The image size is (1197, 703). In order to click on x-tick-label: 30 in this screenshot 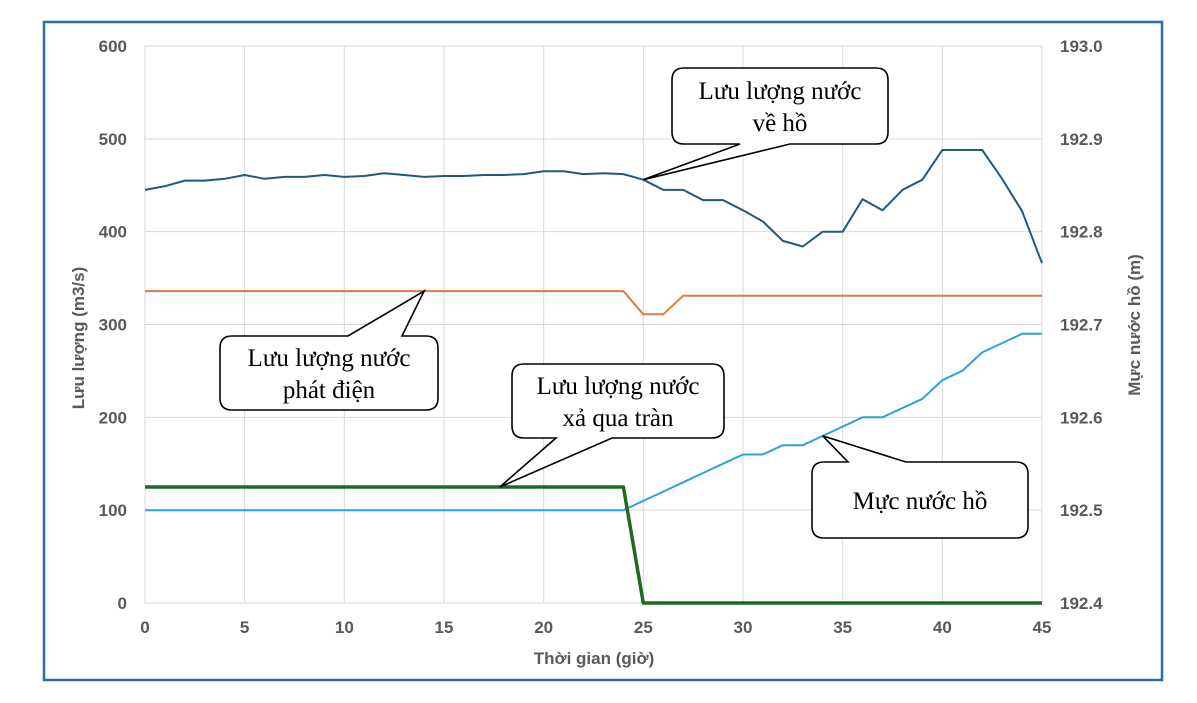, I will do `click(743, 627)`.